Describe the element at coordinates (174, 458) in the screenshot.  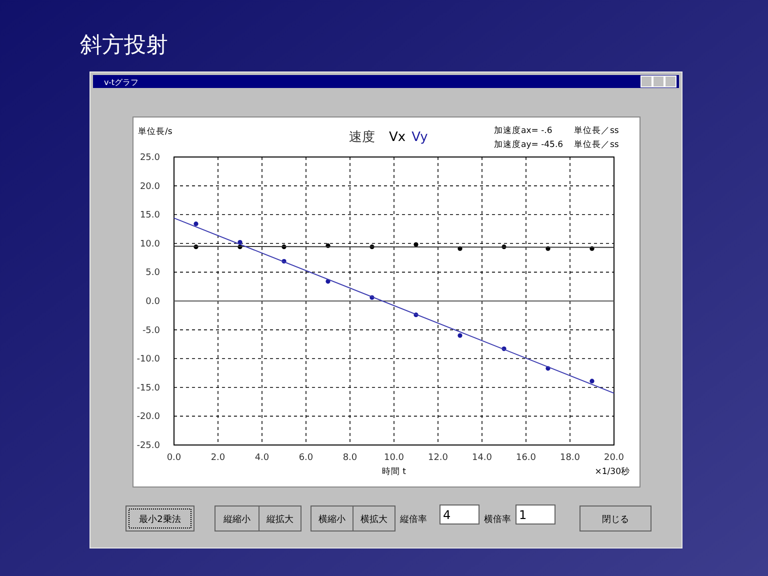
I see `x-tick-label: 0.0` at that location.